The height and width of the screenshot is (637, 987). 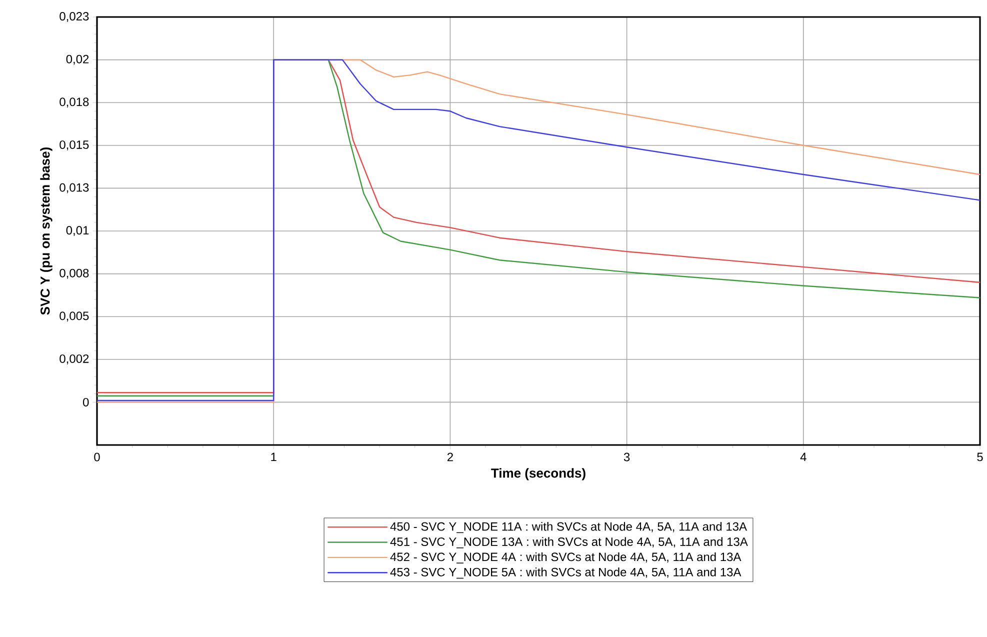 I want to click on legend-label: 453 - SVC Y_NODE 5A : with SVCs at Node 4A, 5A, 11A and 13A, so click(x=566, y=573).